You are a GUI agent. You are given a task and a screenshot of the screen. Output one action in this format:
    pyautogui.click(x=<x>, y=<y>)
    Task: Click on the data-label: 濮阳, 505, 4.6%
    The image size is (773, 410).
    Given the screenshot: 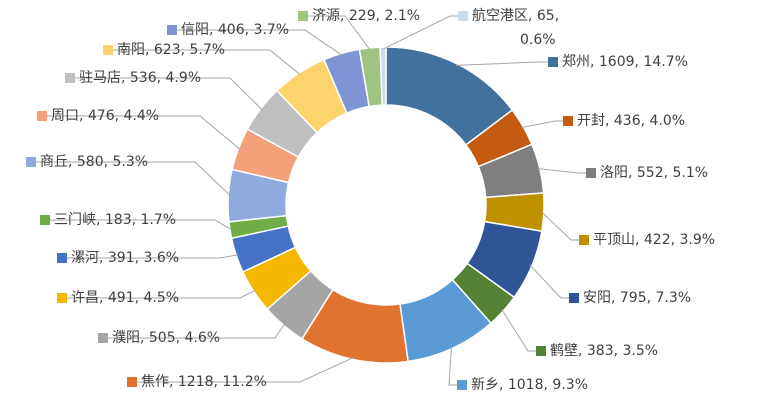 What is the action you would take?
    pyautogui.click(x=166, y=338)
    